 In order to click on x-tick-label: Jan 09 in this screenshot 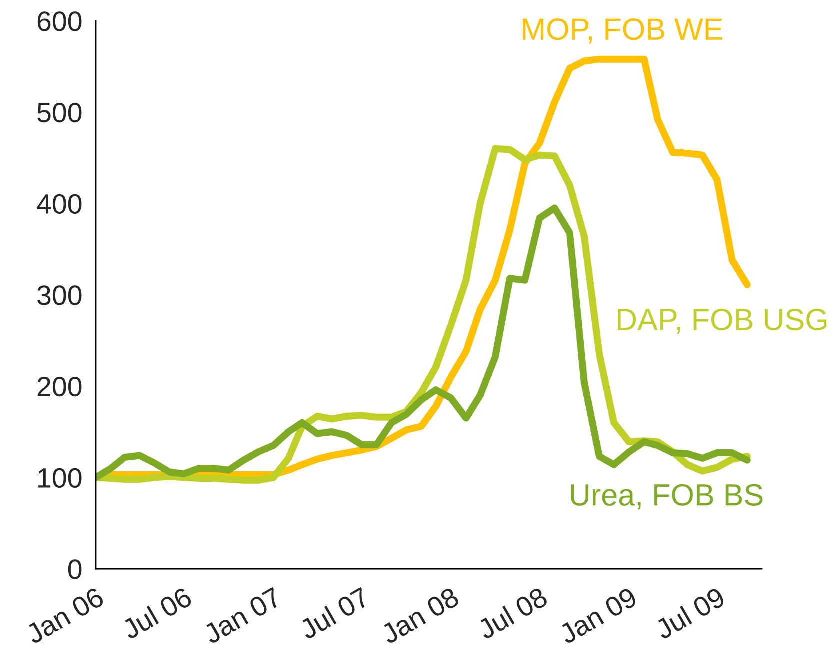, I will do `click(598, 615)`.